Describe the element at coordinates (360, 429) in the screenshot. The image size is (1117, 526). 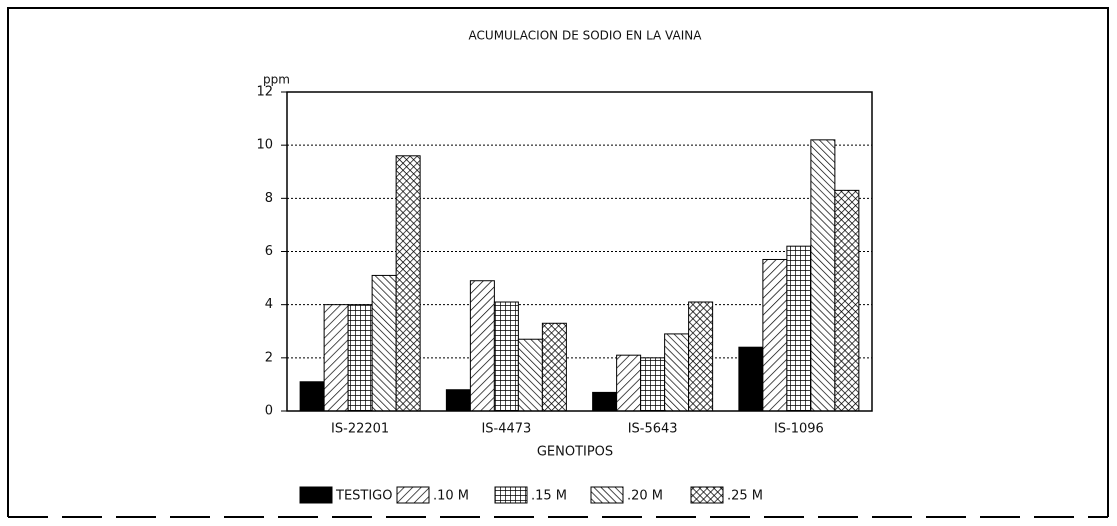
I see `x-tick-label: IS-22201` at that location.